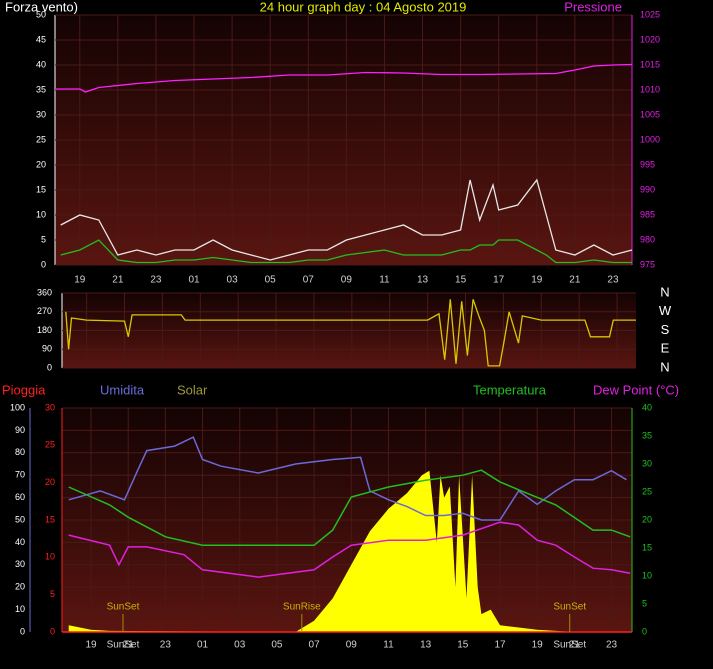  What do you see at coordinates (650, 139) in the screenshot?
I see `y2-tick-label: 1000` at bounding box center [650, 139].